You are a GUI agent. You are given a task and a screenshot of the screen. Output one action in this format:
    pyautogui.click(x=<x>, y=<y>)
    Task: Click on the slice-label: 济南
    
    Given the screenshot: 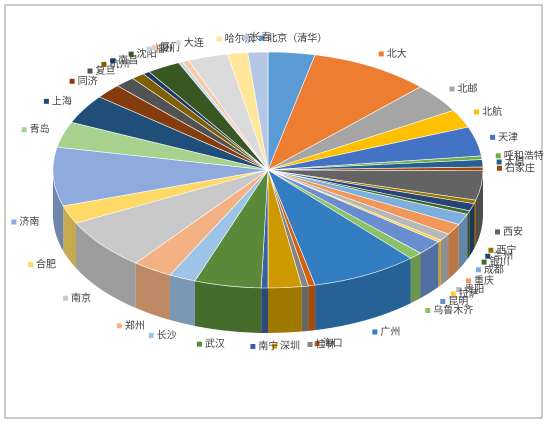 What is the action you would take?
    pyautogui.click(x=29, y=221)
    